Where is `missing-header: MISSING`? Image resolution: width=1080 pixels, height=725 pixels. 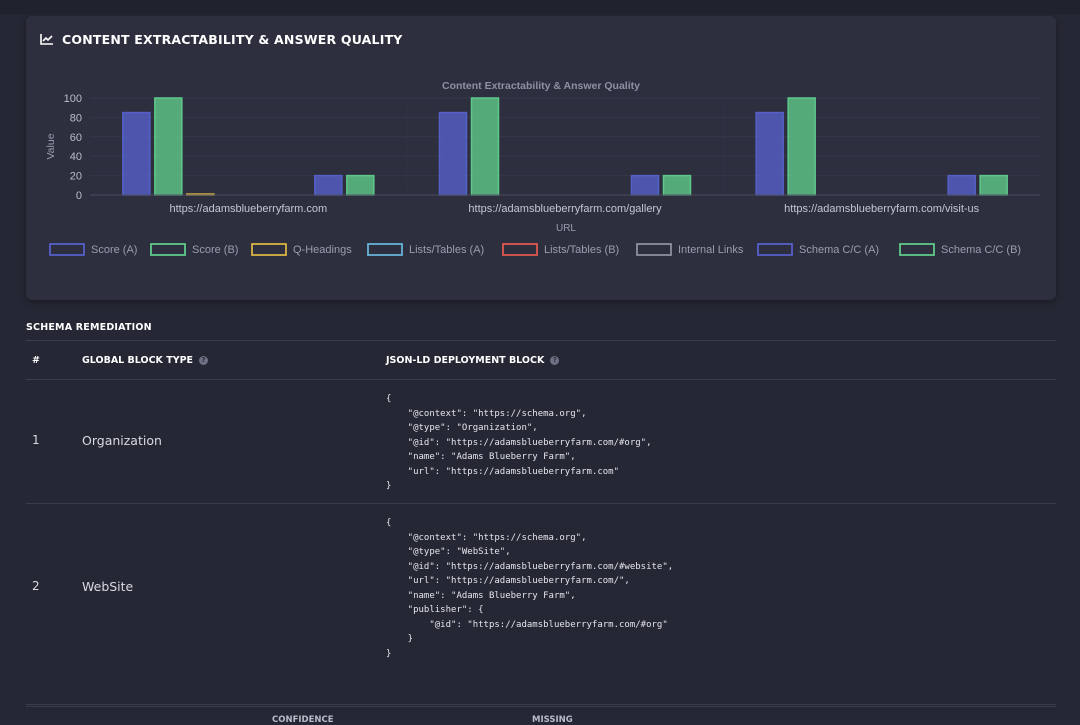
missing-header: MISSING is located at coordinates (552, 720).